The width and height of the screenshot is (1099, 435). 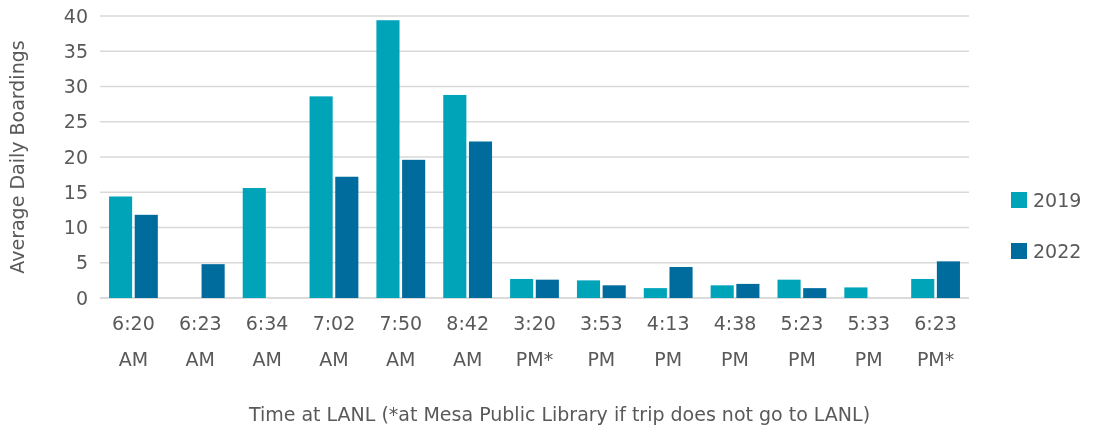 What do you see at coordinates (75, 121) in the screenshot?
I see `y-tick-label: 25` at bounding box center [75, 121].